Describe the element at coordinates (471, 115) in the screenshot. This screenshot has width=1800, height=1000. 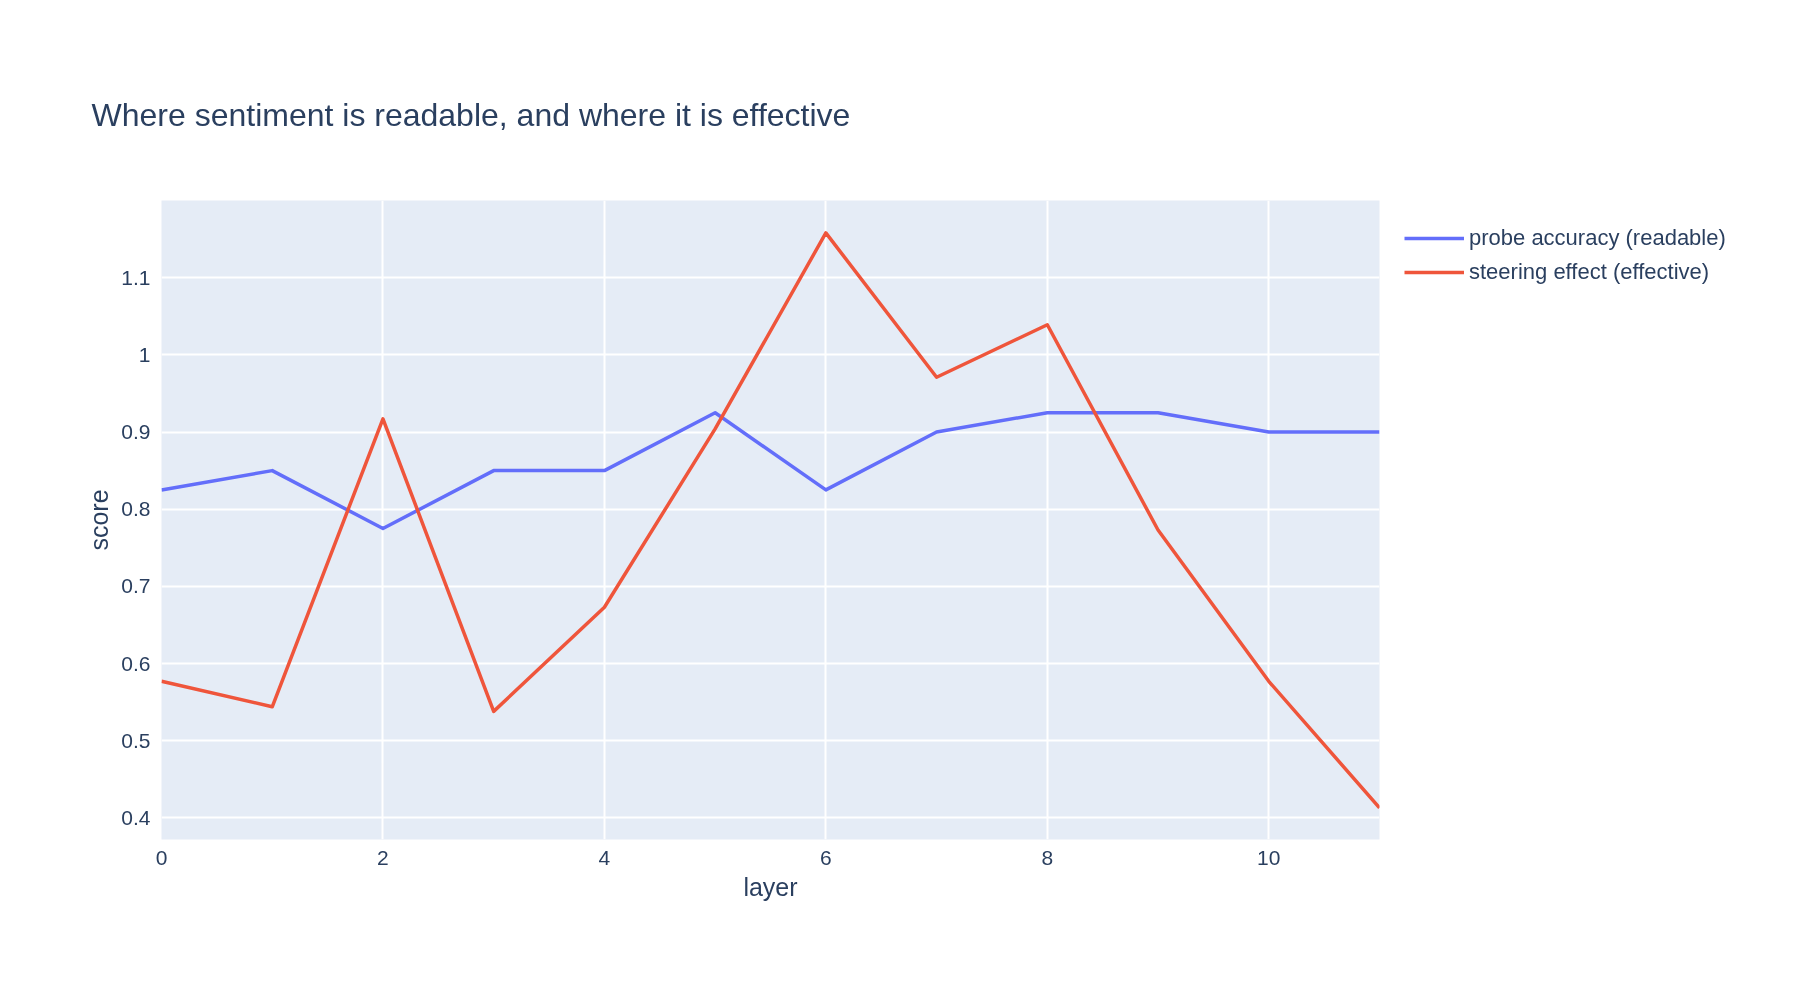
I see `chart-title: Where sentiment is readable, and where it is effective` at that location.